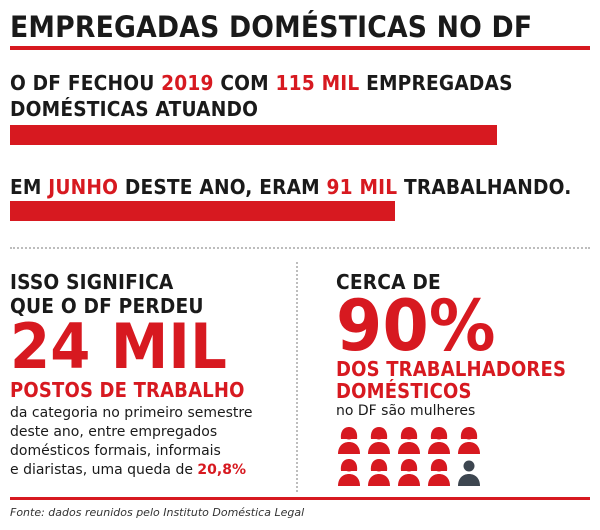 This screenshot has width=600, height=530. I want to click on women-subtitle-1: DOS TRABALHADORES, so click(451, 369).